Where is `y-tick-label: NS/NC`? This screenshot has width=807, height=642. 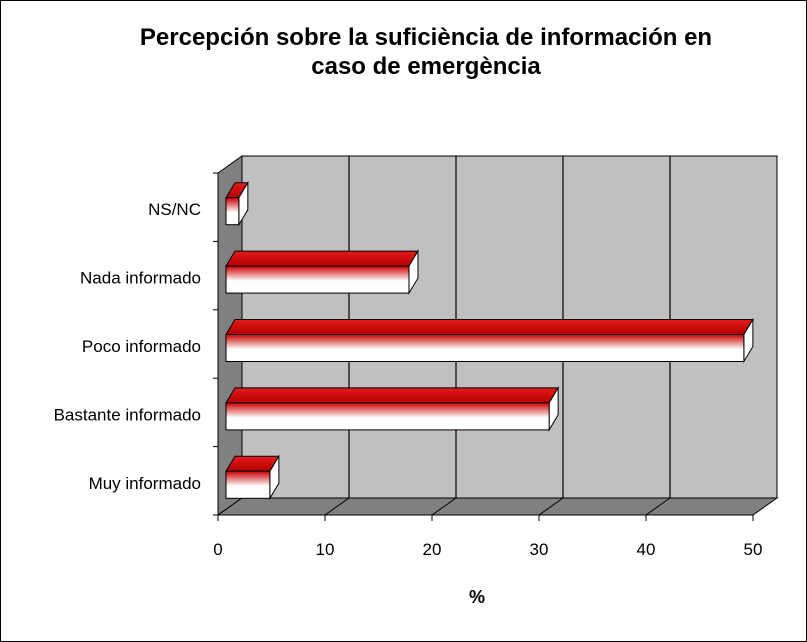 y-tick-label: NS/NC is located at coordinates (174, 209).